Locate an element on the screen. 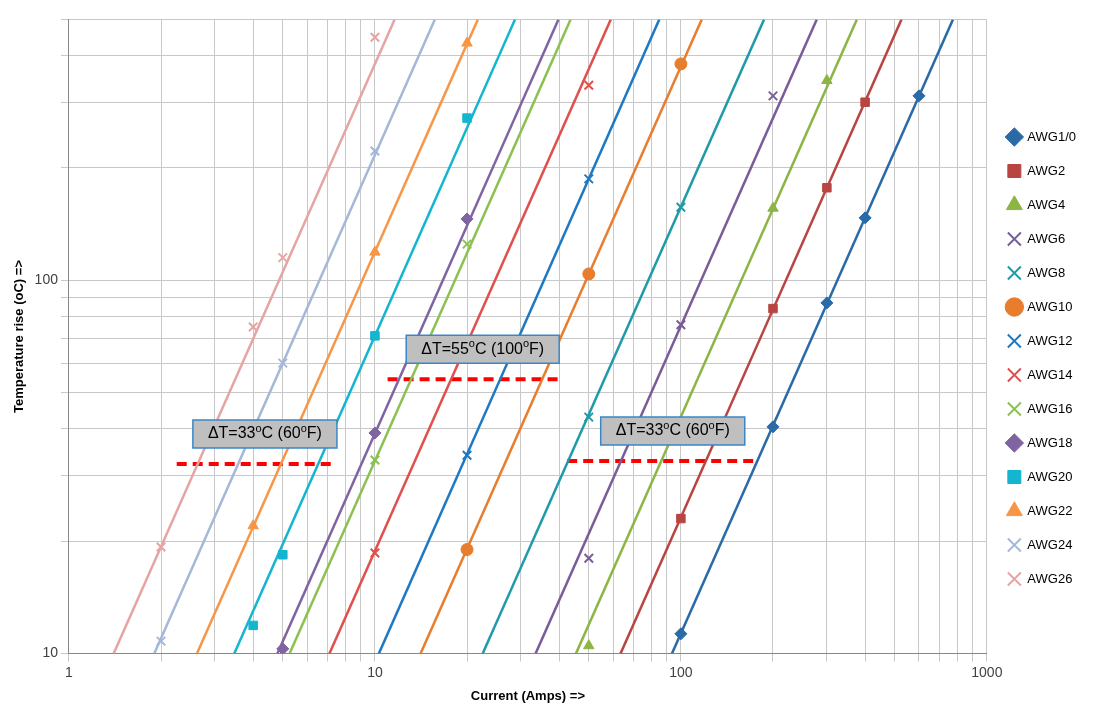 The image size is (1094, 717). legend-label: AWG20 is located at coordinates (1050, 476).